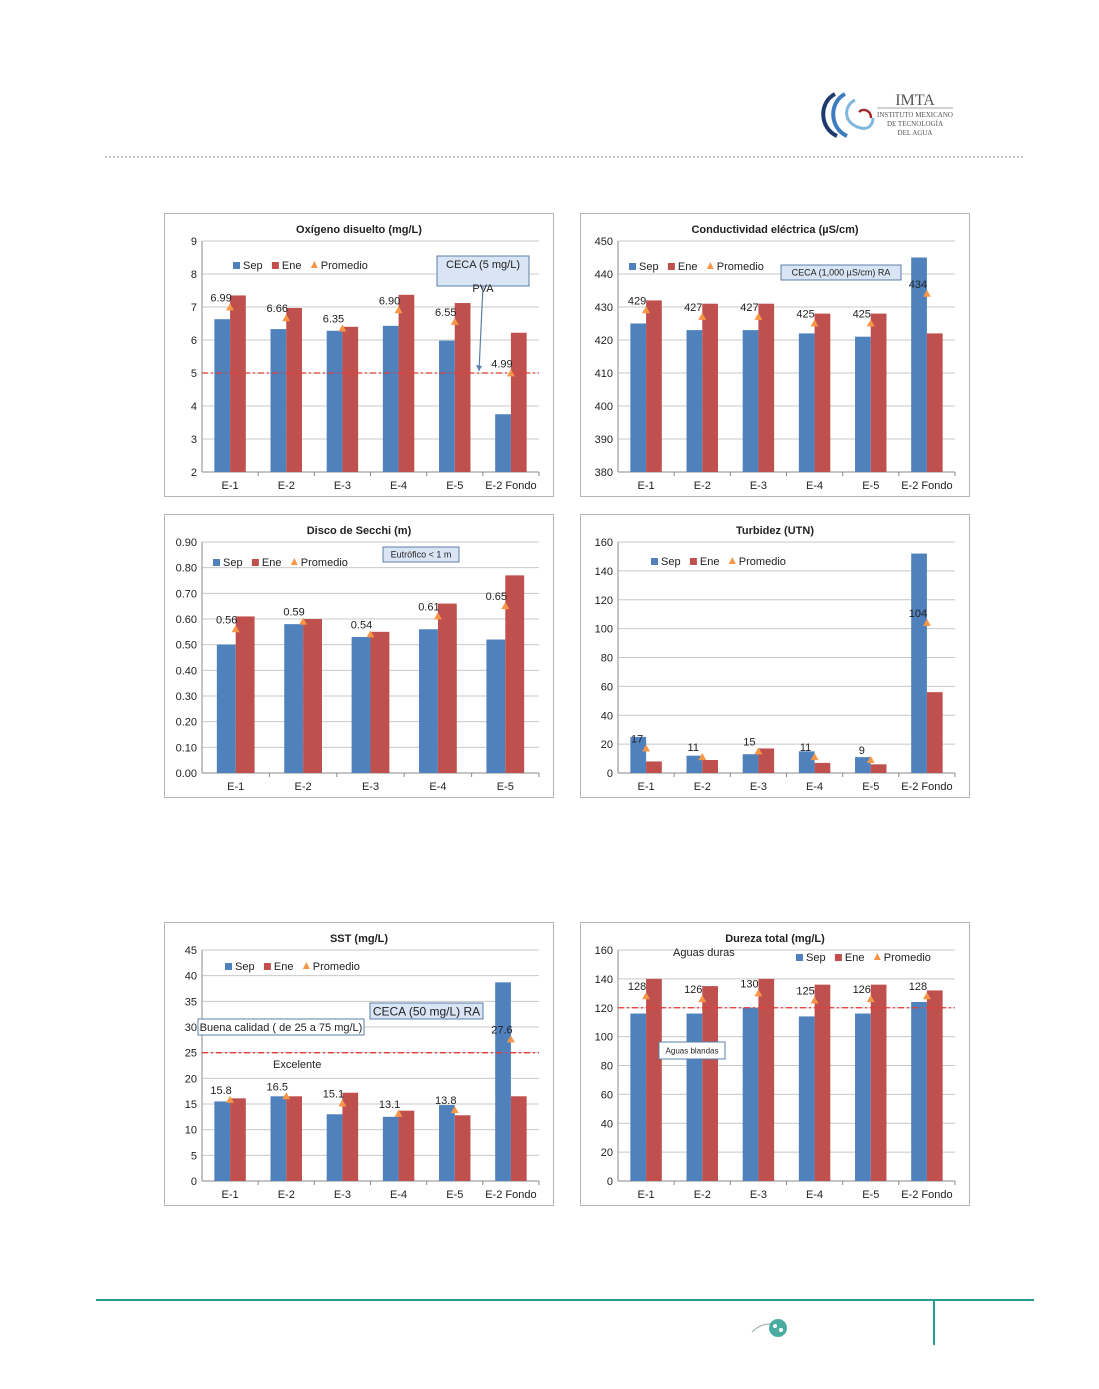 This screenshot has width=1099, height=1389. I want to click on x-tick-label: E-3, so click(758, 486).